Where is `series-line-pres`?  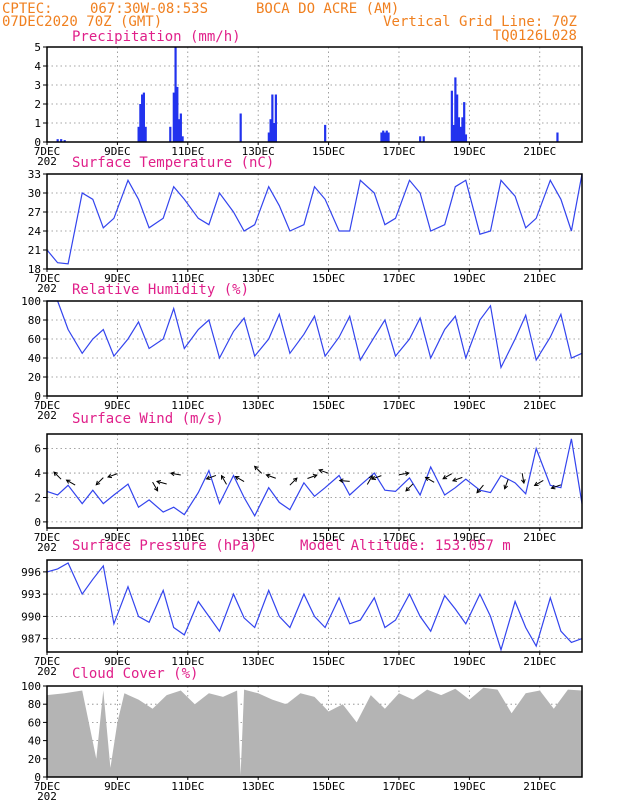
series-line-pres is located at coordinates (314, 607).